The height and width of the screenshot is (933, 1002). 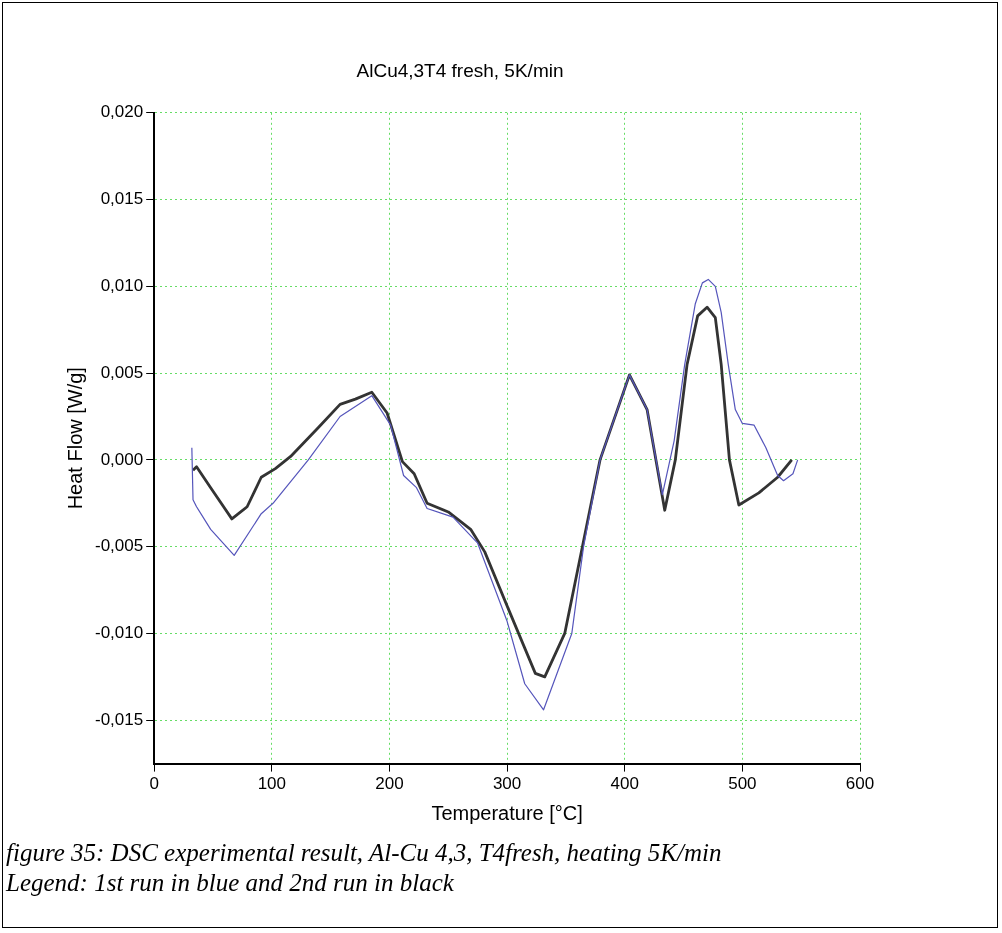 What do you see at coordinates (122, 459) in the screenshot?
I see `y-tick-label: 0,000` at bounding box center [122, 459].